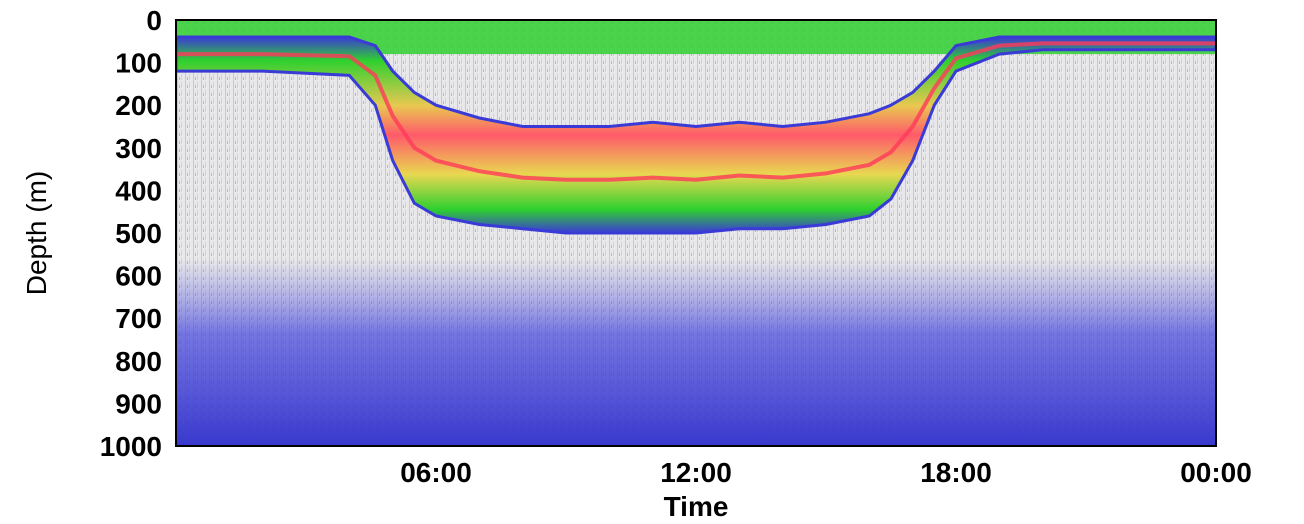 Image resolution: width=1304 pixels, height=524 pixels. Describe the element at coordinates (1216, 472) in the screenshot. I see `x-tick-label: 00:00` at that location.